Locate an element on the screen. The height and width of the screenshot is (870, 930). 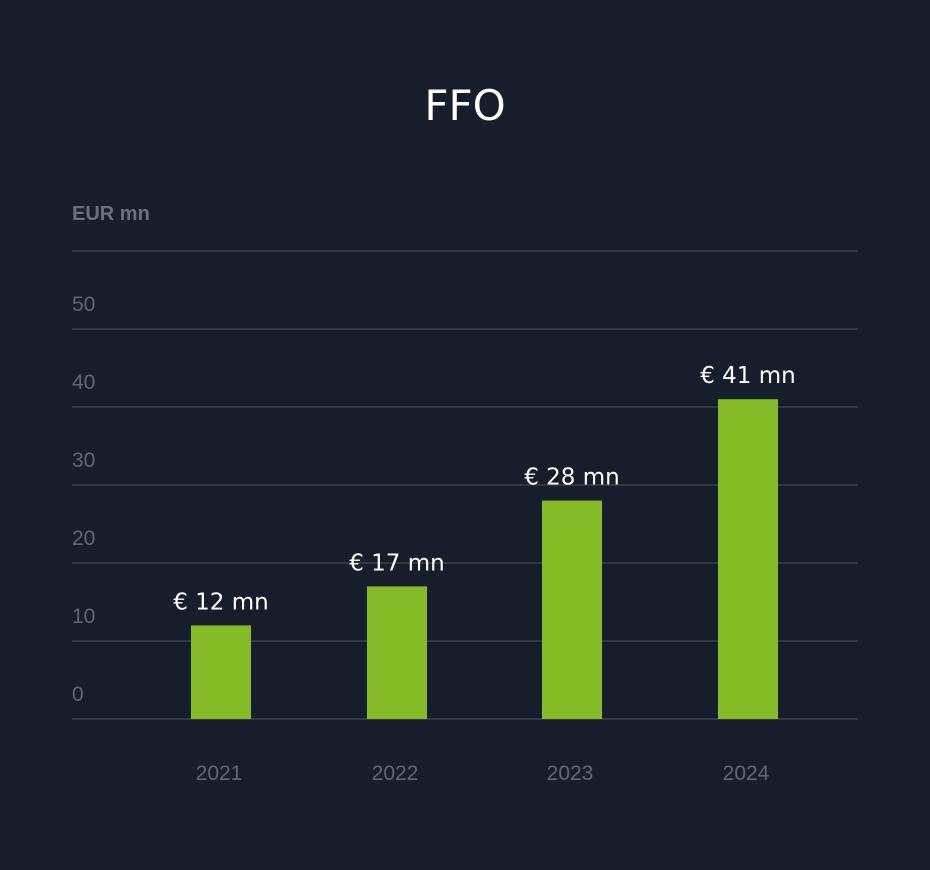
y-tick-label: 40 is located at coordinates (83, 382).